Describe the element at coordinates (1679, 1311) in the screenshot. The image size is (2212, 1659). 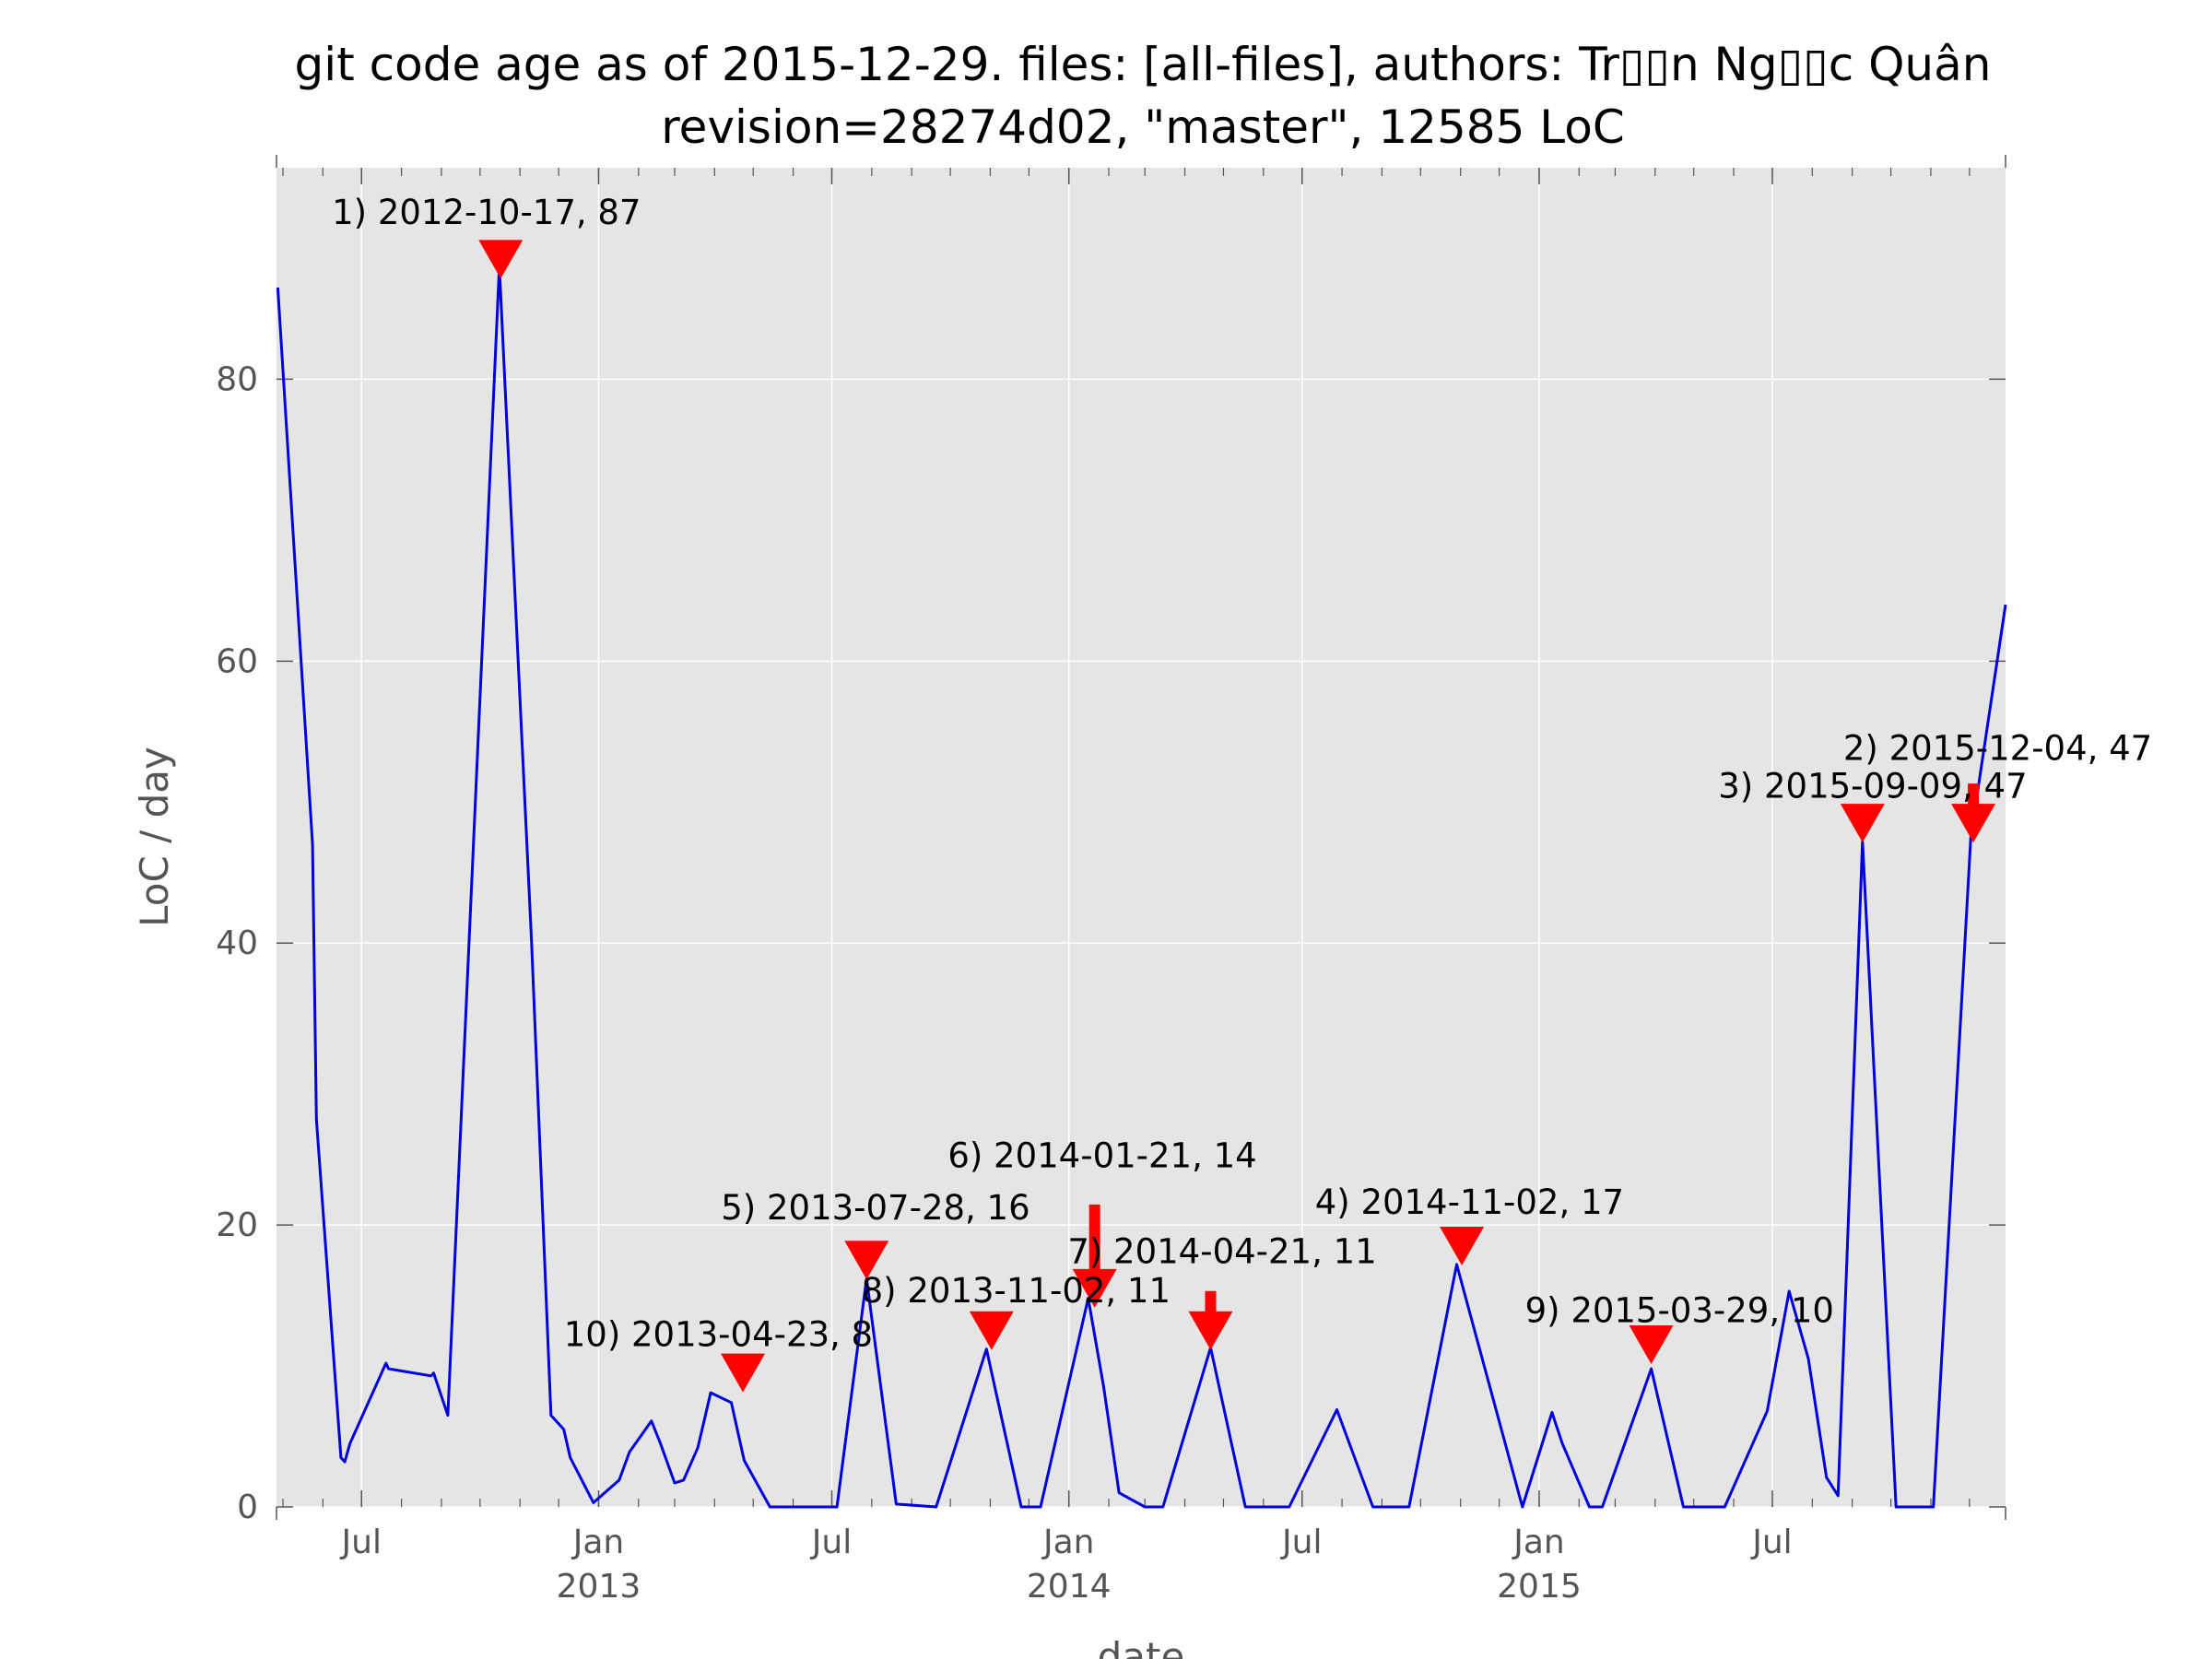
I see `annotation-label: 9) 2015-03-29, 10` at that location.